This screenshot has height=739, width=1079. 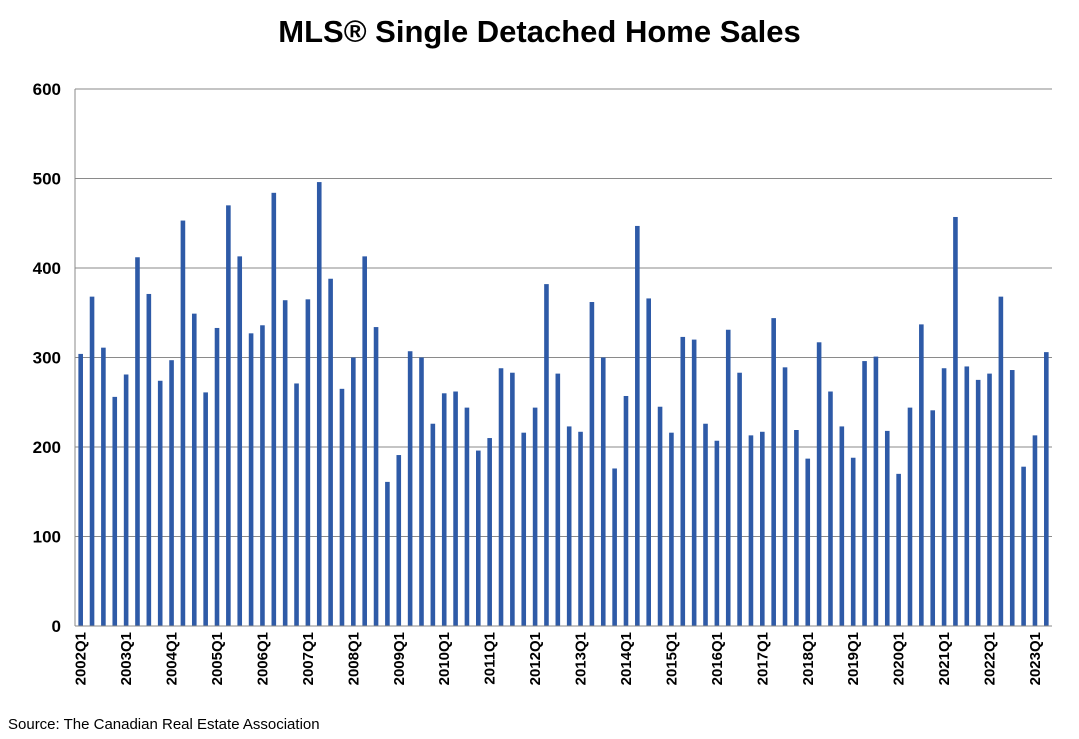 What do you see at coordinates (421, 491) in the screenshot?
I see `bar-2009Q3` at bounding box center [421, 491].